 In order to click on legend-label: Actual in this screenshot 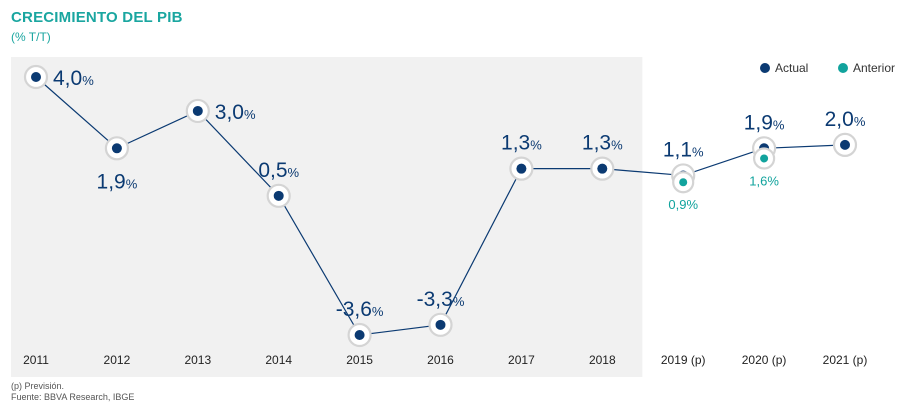, I will do `click(791, 68)`.